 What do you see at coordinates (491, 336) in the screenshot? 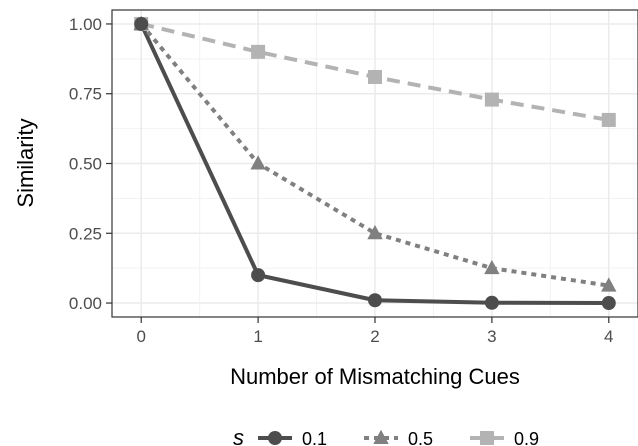
I see `x-tick-label: 3` at bounding box center [491, 336].